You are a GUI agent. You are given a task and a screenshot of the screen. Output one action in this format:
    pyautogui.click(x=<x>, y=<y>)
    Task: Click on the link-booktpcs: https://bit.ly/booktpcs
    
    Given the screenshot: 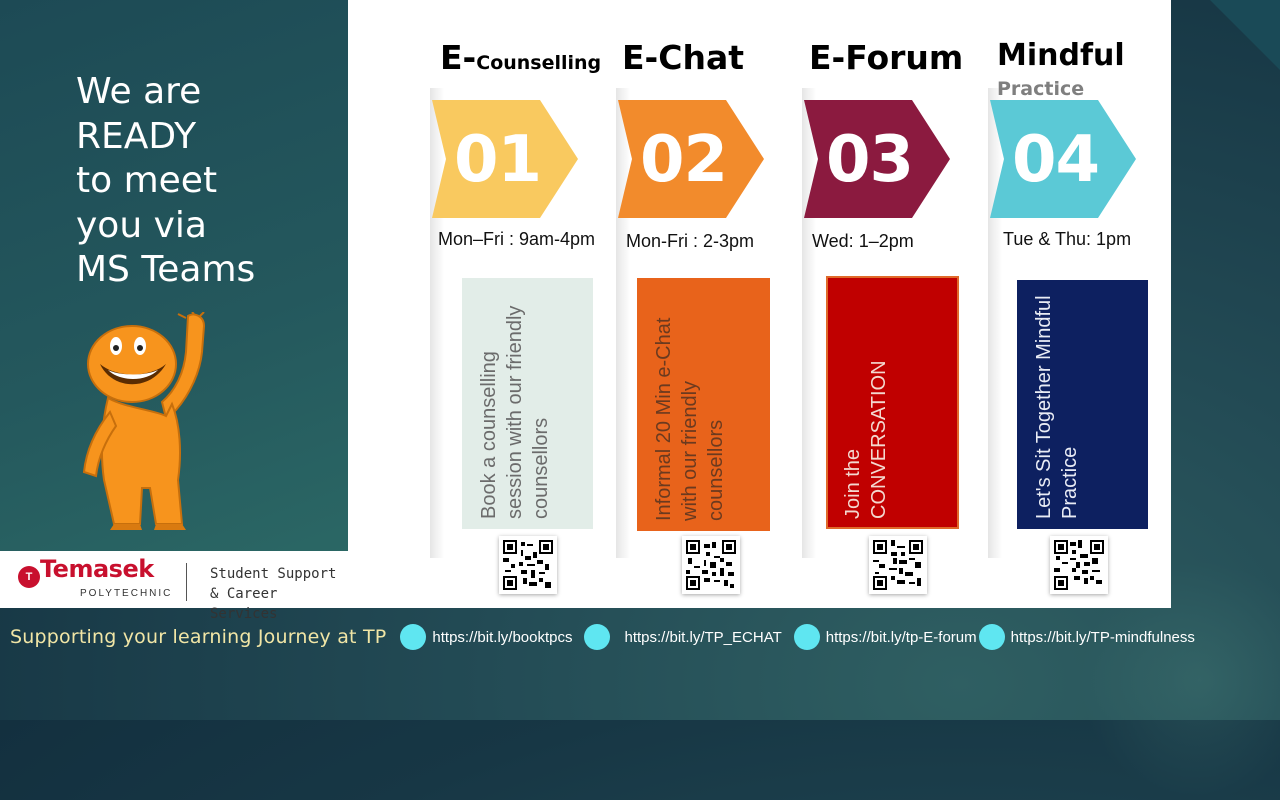 What is the action you would take?
    pyautogui.click(x=502, y=637)
    